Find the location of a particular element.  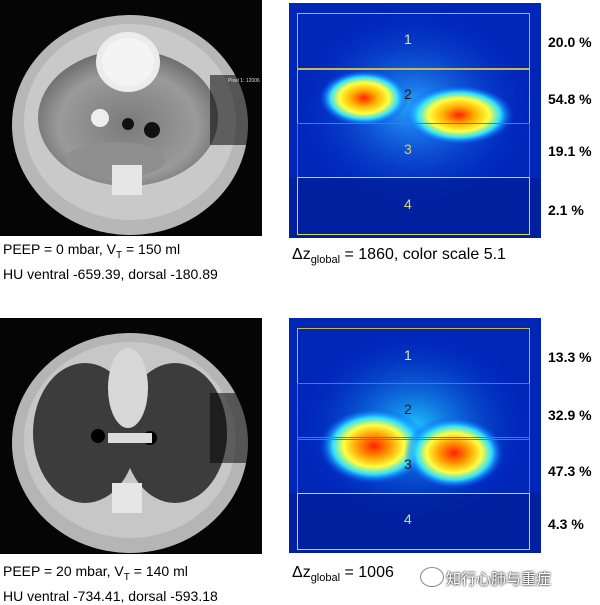

roi-percent-4-top: 2.1 % is located at coordinates (566, 210).